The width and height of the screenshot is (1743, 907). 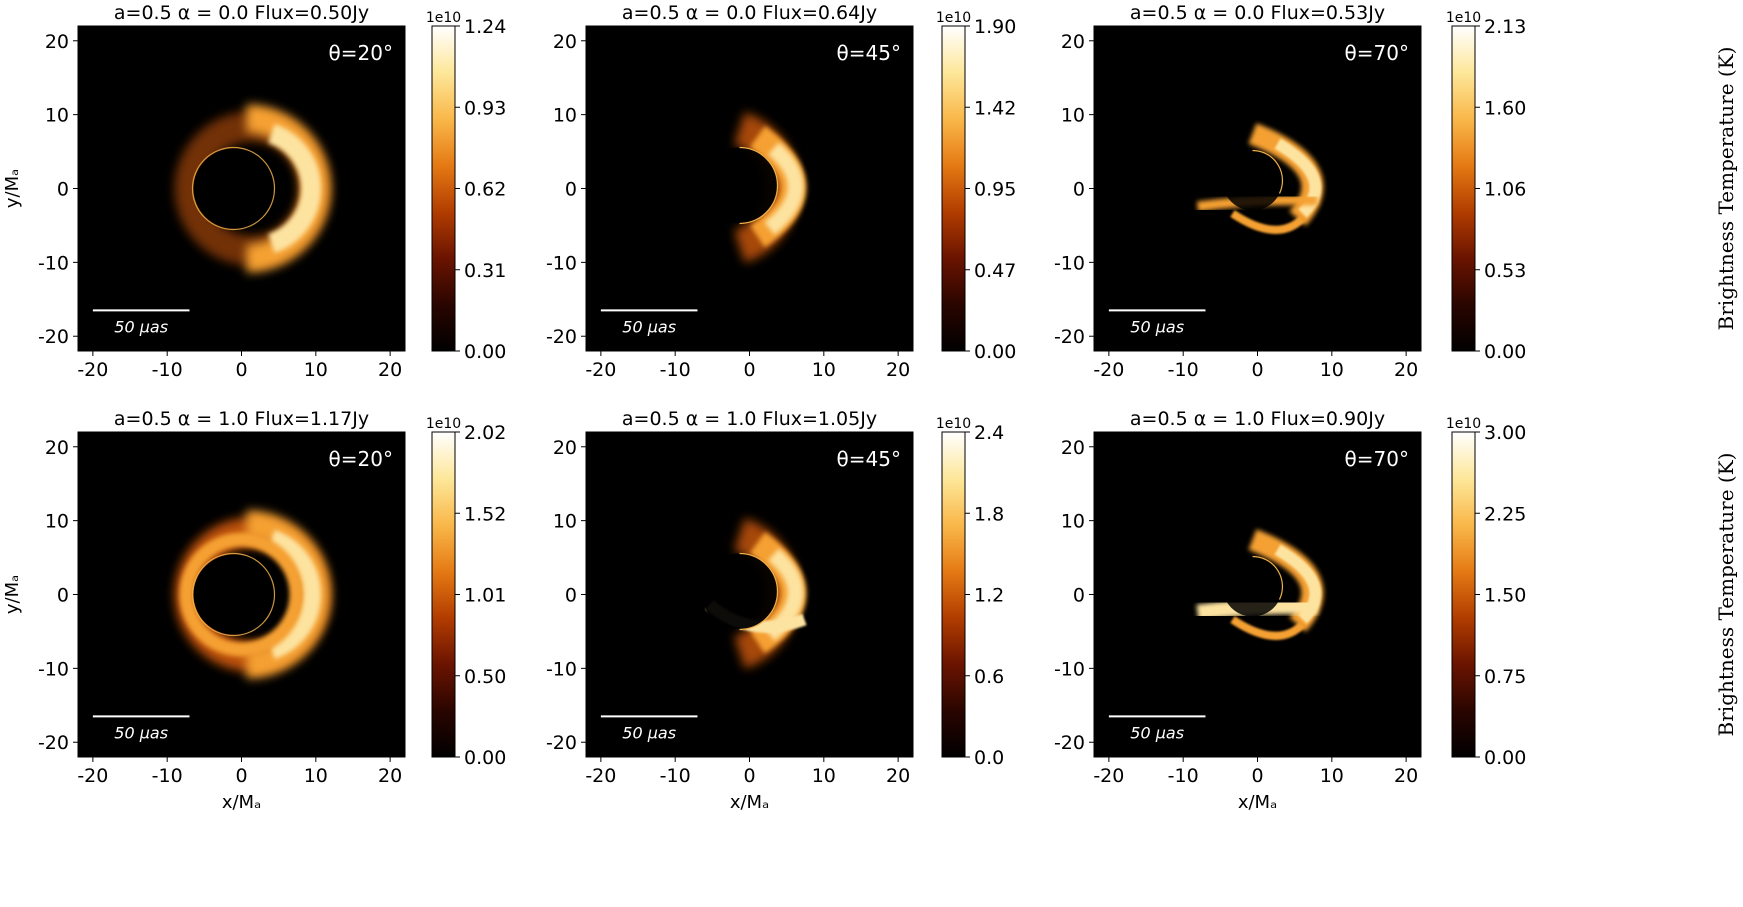 What do you see at coordinates (749, 419) in the screenshot?
I see `panel-title: a=0.5 α = 1.0 Flux=1.05Jy` at bounding box center [749, 419].